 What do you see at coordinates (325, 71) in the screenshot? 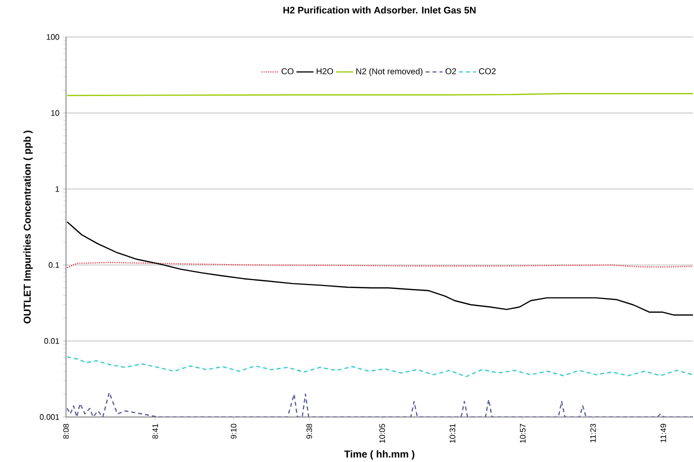
I see `legend-label: H2O` at bounding box center [325, 71].